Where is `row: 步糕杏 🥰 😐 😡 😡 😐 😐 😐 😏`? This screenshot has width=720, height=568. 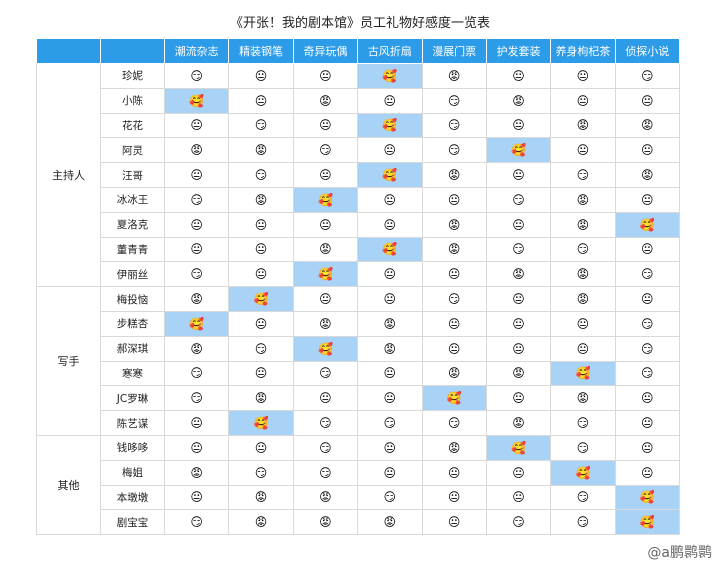
row: 步糕杏 🥰 😐 😡 😡 😐 😐 😐 😏 is located at coordinates (359, 323).